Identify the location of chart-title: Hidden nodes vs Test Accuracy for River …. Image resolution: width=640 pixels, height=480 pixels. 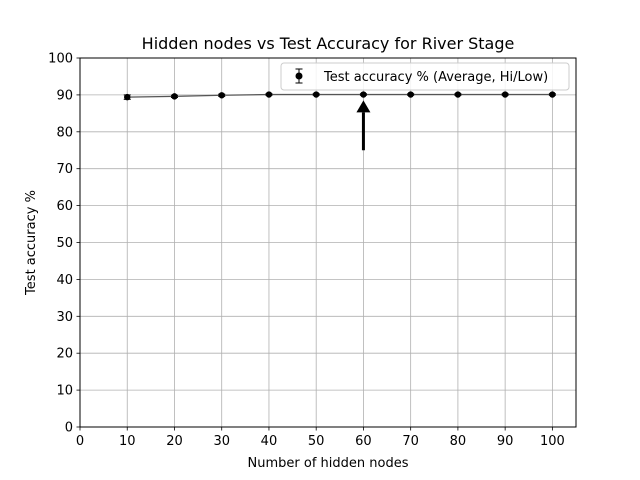
(328, 43).